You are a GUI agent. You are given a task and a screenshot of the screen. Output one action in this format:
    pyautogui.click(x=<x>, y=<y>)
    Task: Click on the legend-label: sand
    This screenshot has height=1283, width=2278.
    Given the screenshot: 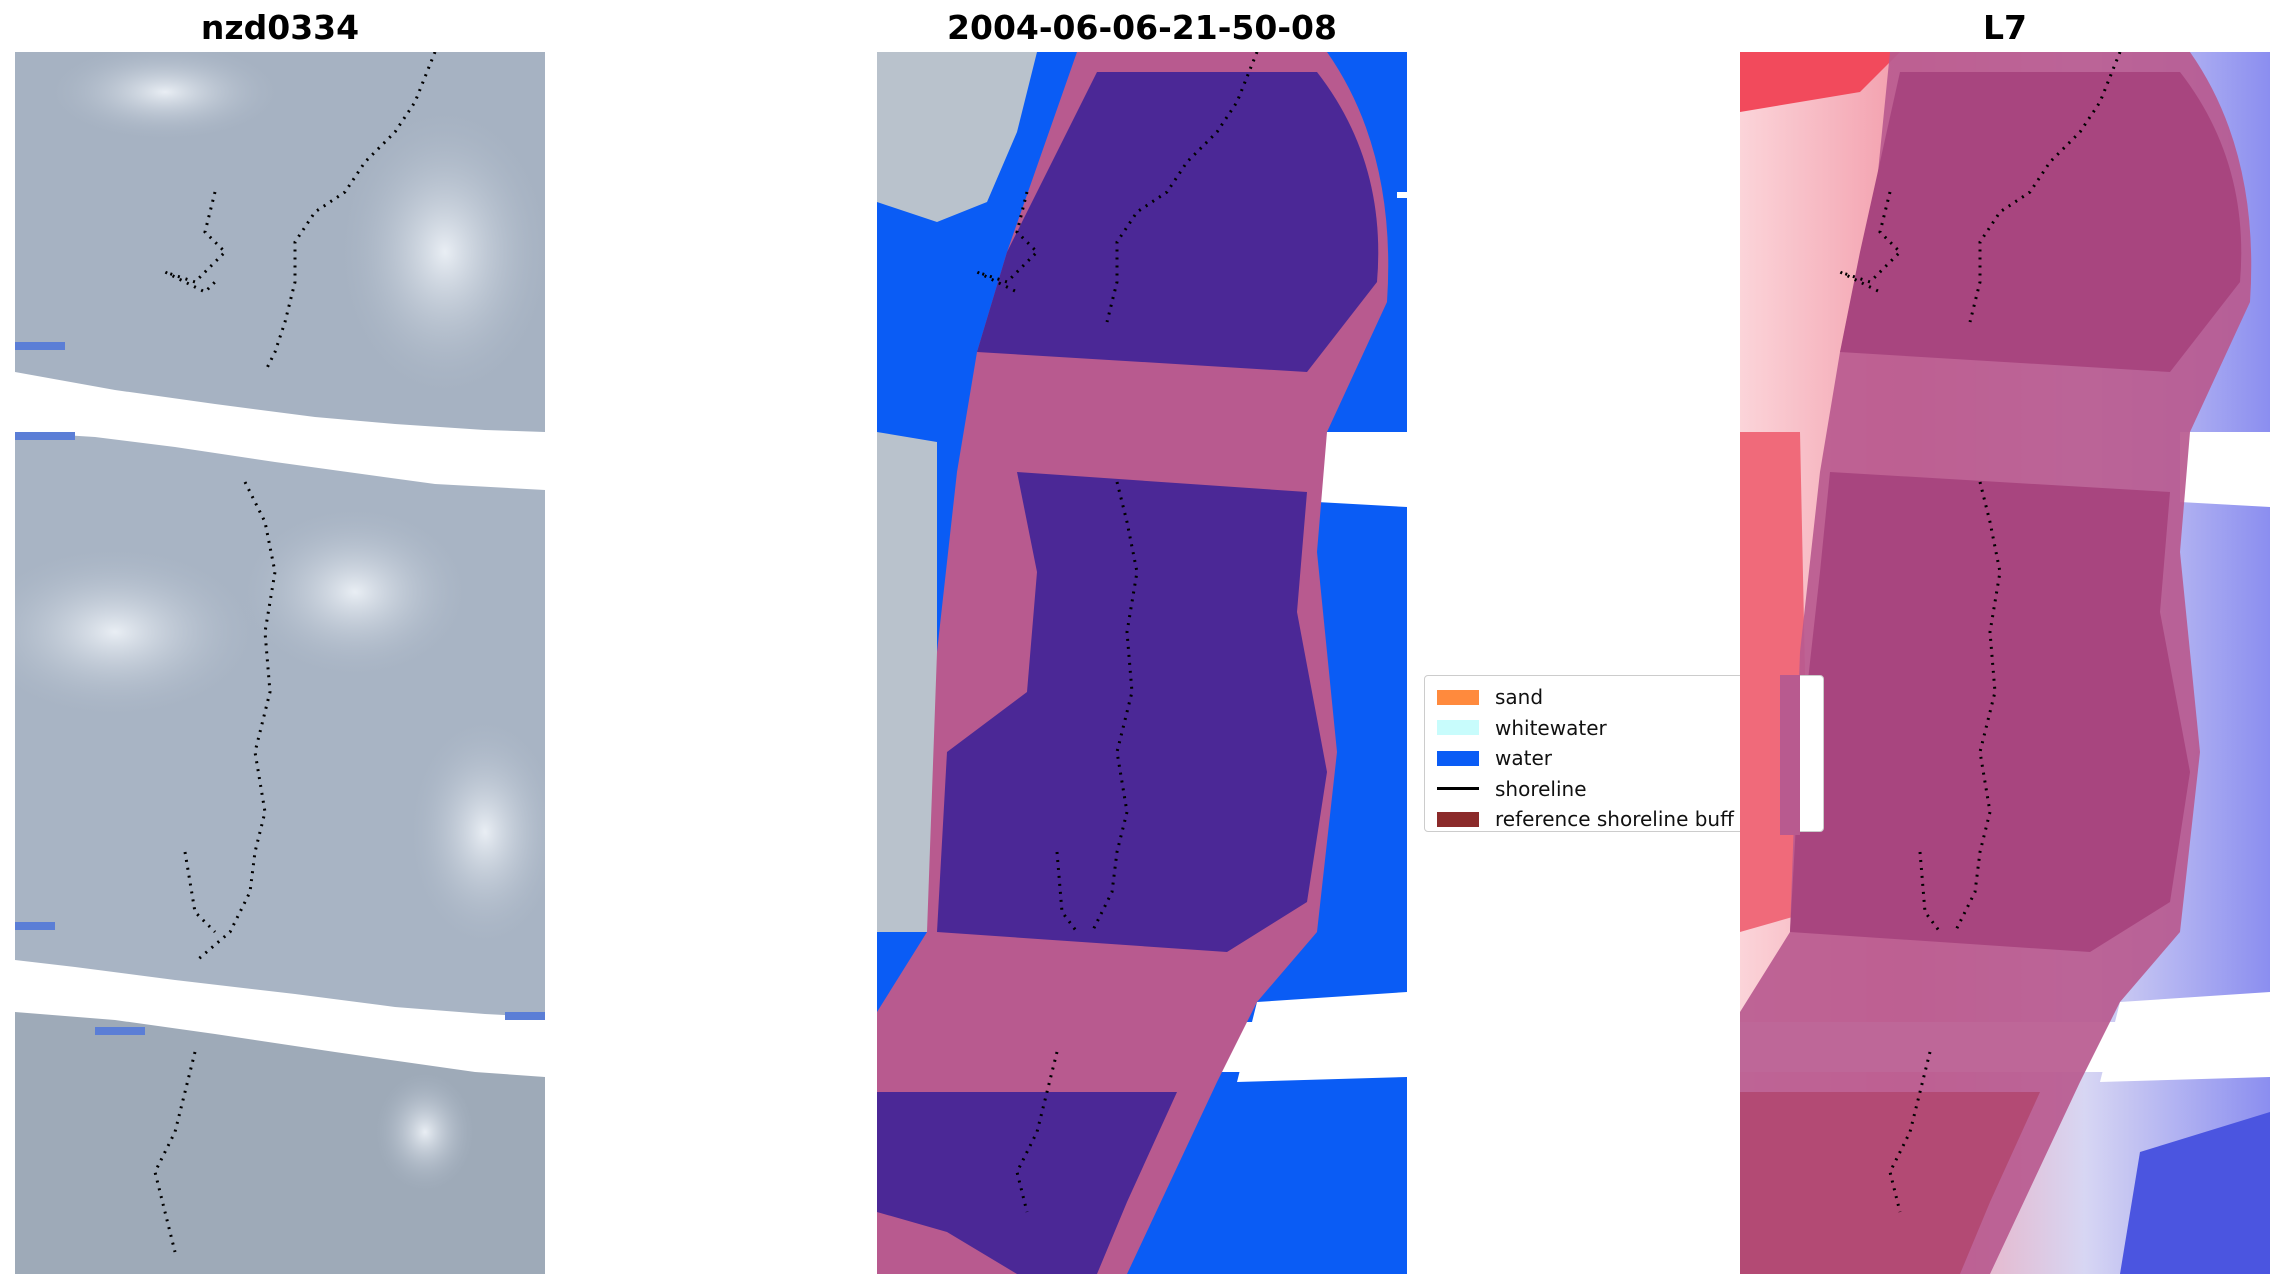 What is the action you would take?
    pyautogui.click(x=1519, y=697)
    